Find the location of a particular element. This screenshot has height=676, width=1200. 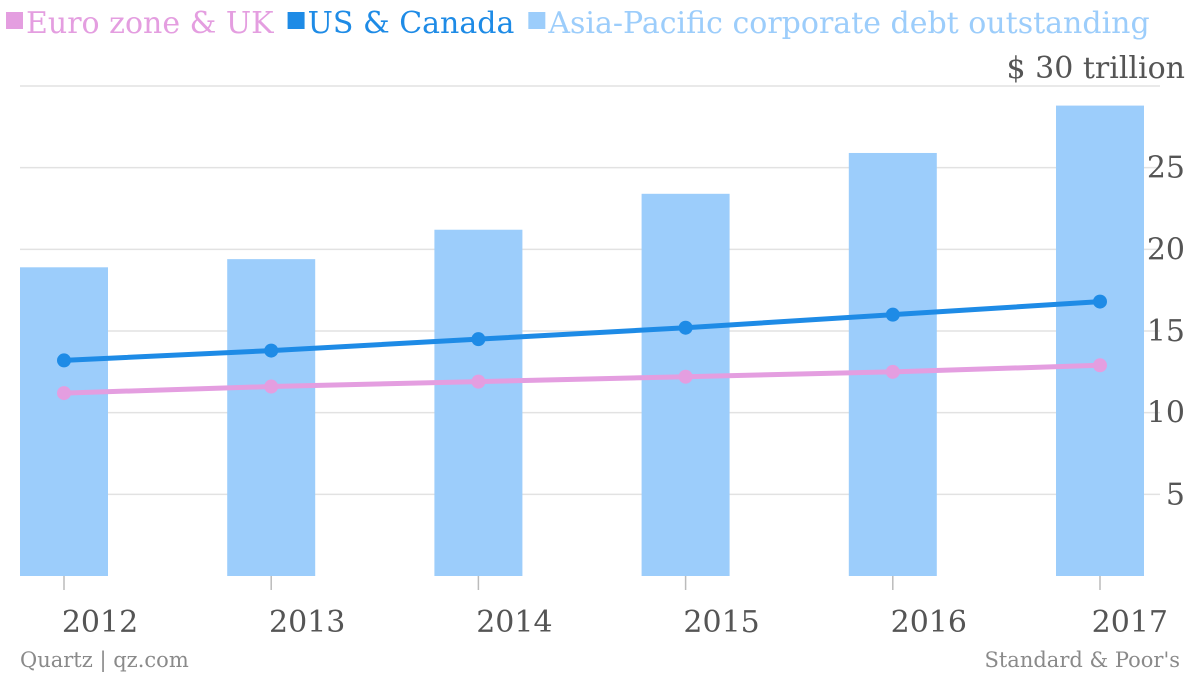

legend-label-1: US & Canada is located at coordinates (411, 23).